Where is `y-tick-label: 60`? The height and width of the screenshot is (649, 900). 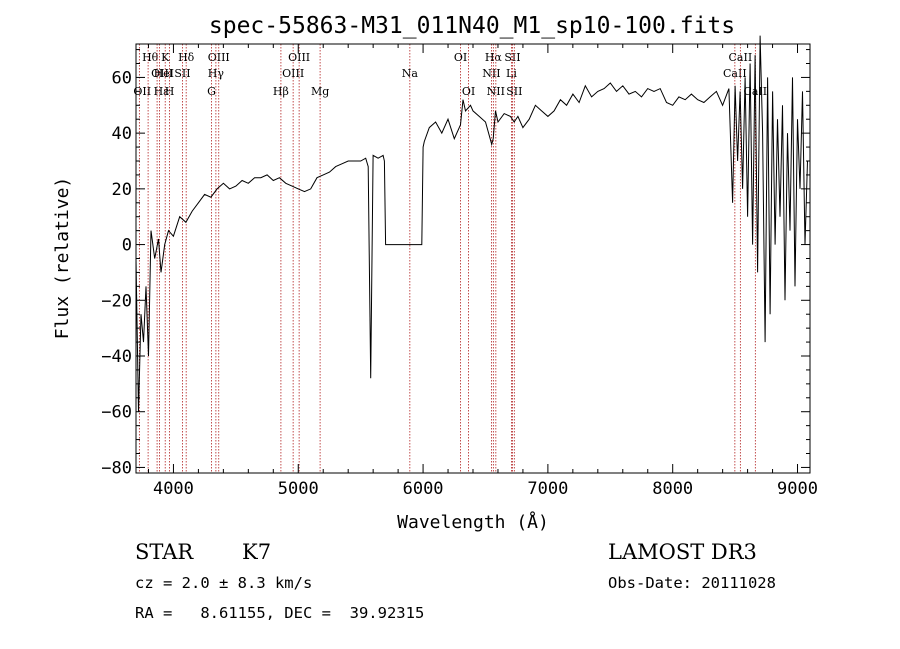
y-tick-label: 60 is located at coordinates (122, 78).